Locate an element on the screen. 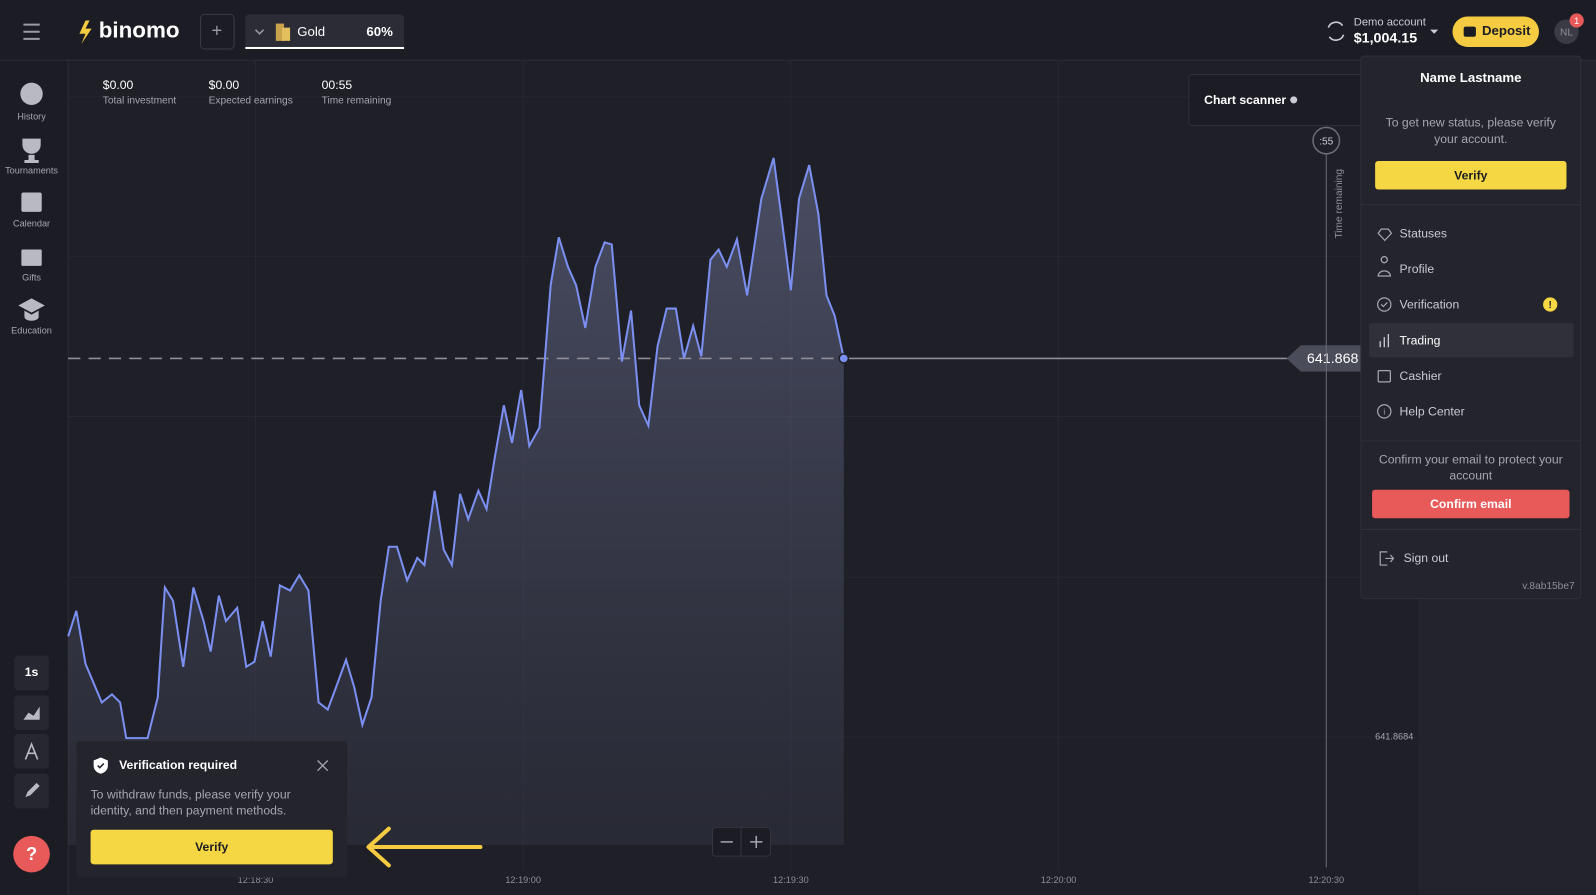 The image size is (1596, 895). logo-icon is located at coordinates (85, 32).